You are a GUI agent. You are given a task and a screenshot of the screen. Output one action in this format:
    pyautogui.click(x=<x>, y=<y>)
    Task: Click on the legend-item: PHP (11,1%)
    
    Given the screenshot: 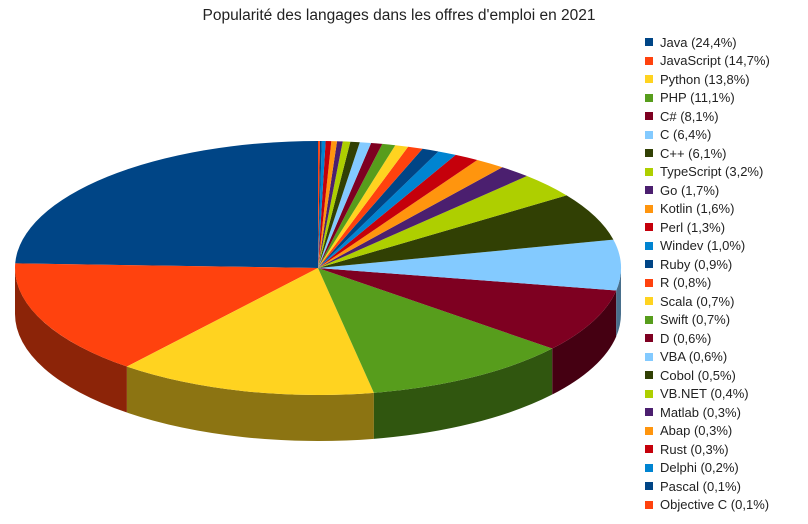 What is the action you would take?
    pyautogui.click(x=707, y=98)
    